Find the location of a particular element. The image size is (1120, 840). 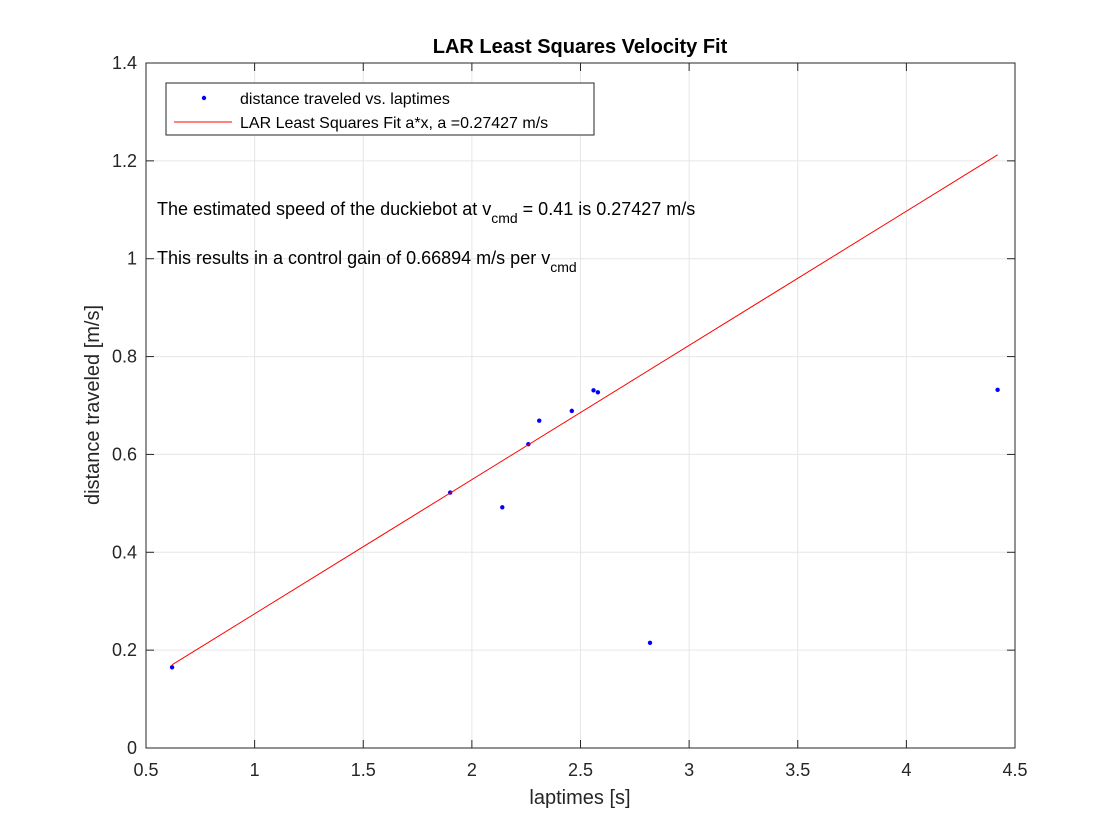

x-tick-label: 4.5 is located at coordinates (1014, 770).